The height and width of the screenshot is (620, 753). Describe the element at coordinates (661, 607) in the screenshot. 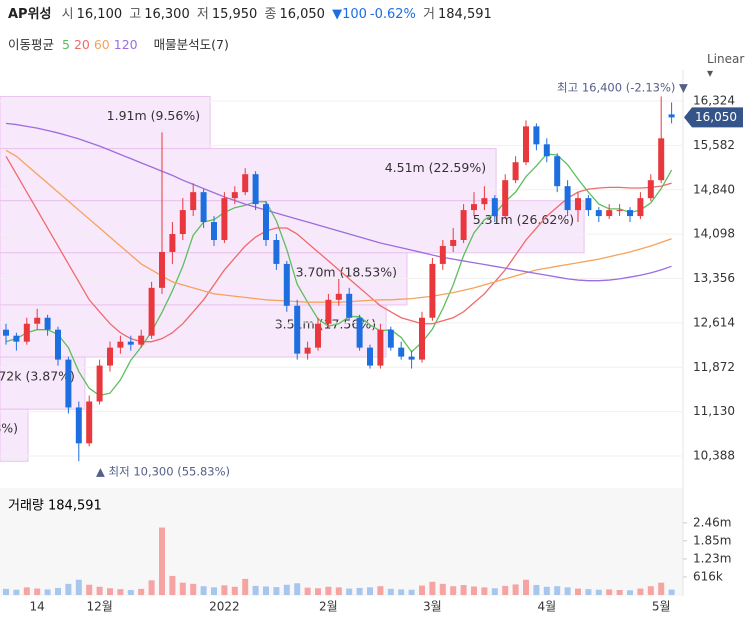

I see `x-tick-label: 5월` at that location.